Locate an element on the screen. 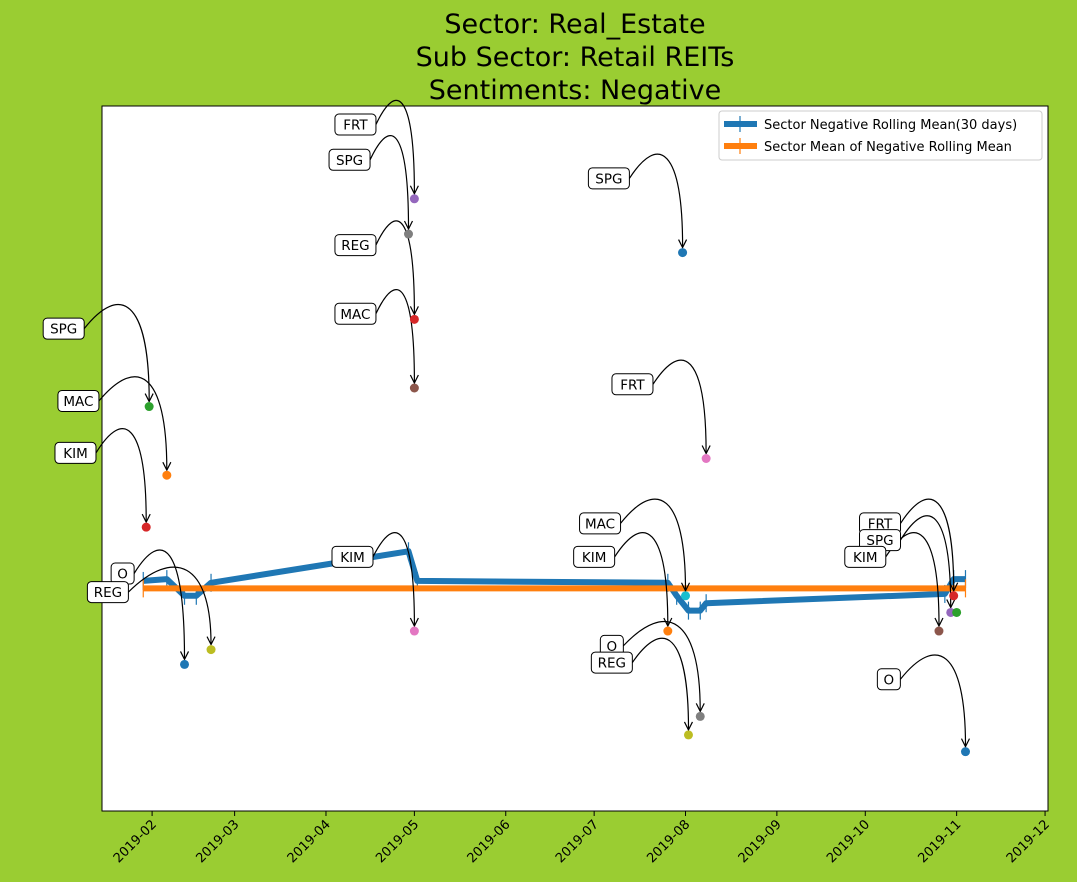 This screenshot has width=1077, height=882. x-tick-label: 2019-02 is located at coordinates (135, 841).